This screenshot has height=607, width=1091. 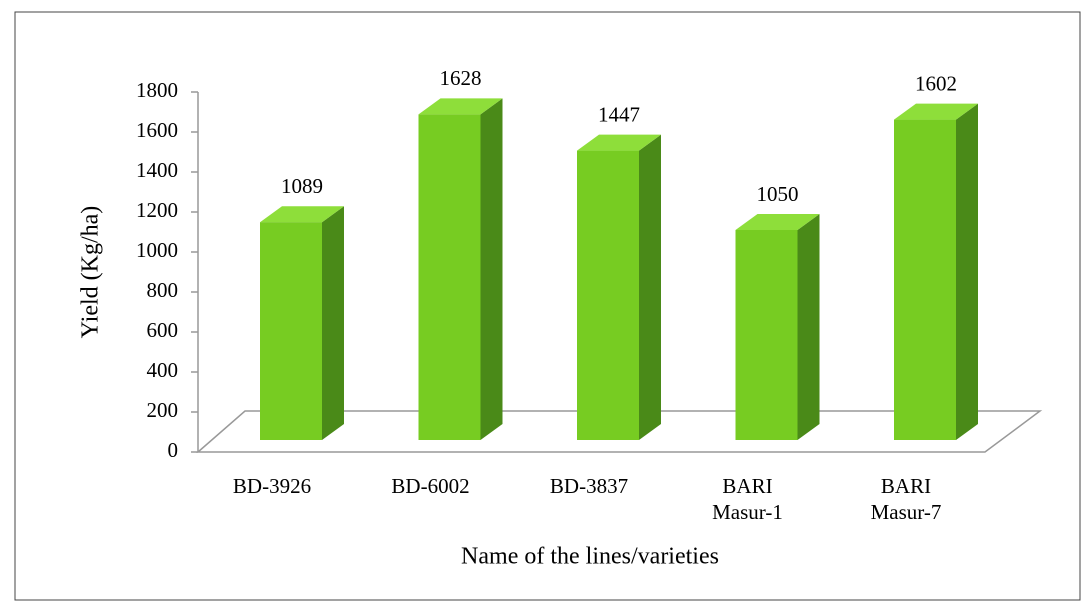 I want to click on y-tick-label: 400, so click(x=163, y=370).